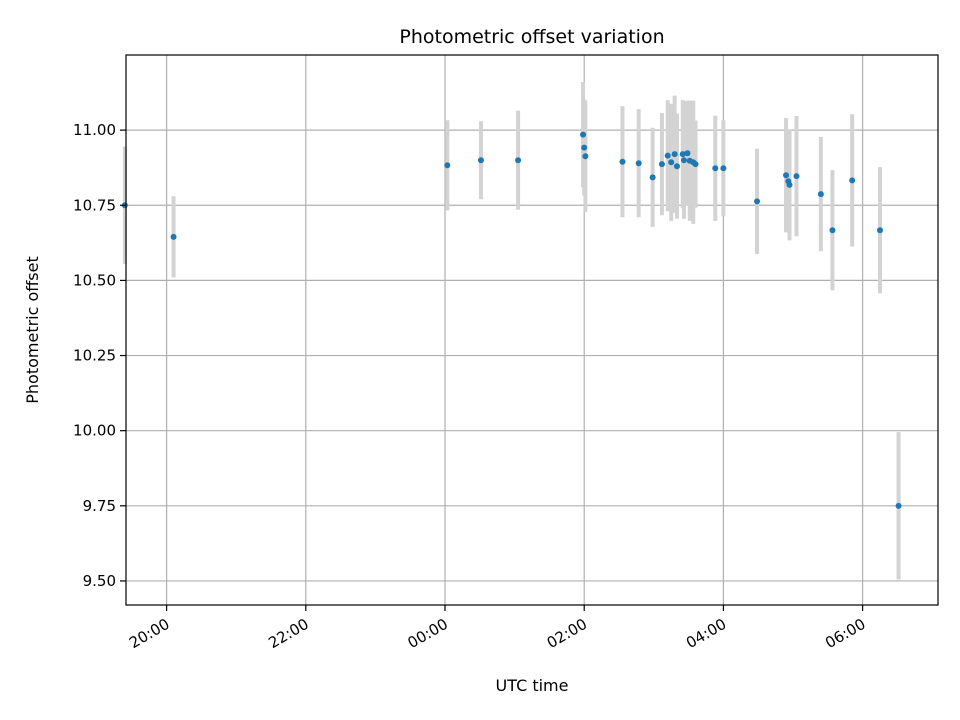 The image size is (960, 720). I want to click on y-tick-label: 10.00, so click(94, 431).